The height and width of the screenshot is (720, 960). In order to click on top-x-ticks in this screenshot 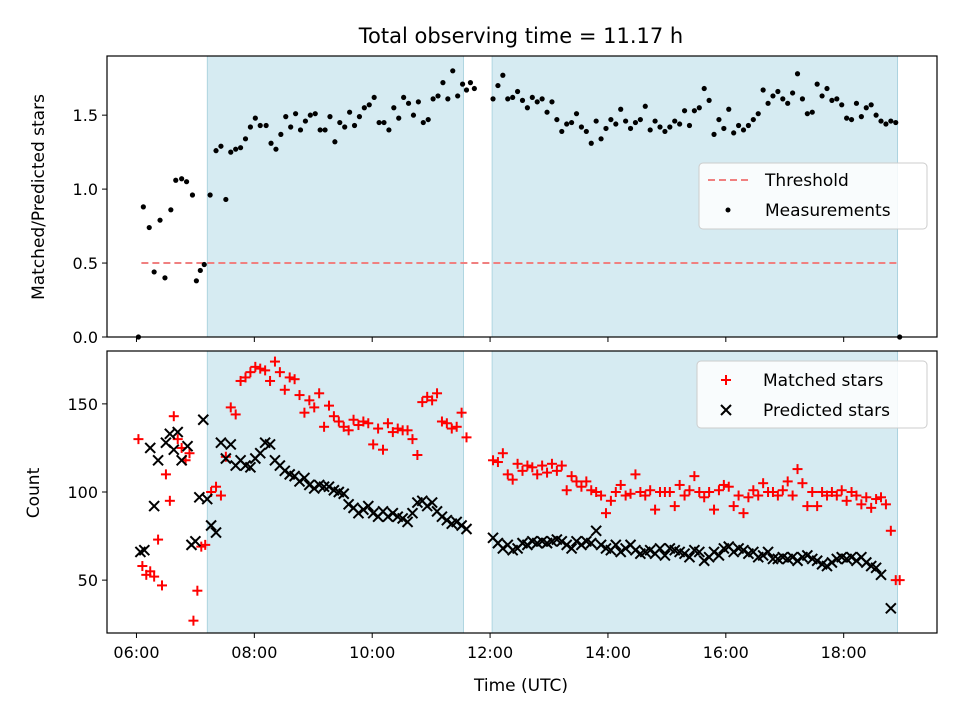, I will do `click(490, 339)`.